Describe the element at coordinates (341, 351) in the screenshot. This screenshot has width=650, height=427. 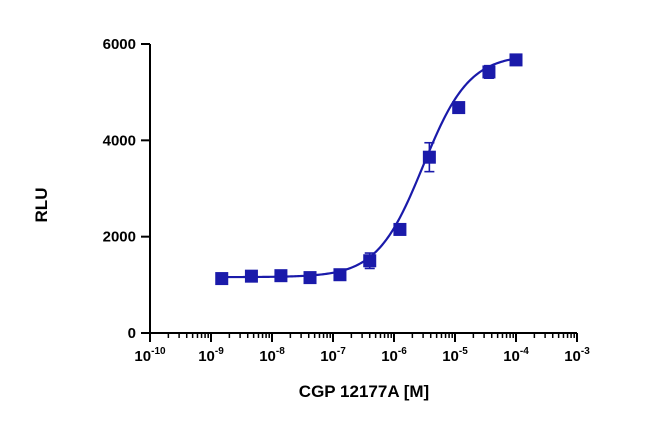
I see `x-tick-label-exponent: -7` at that location.